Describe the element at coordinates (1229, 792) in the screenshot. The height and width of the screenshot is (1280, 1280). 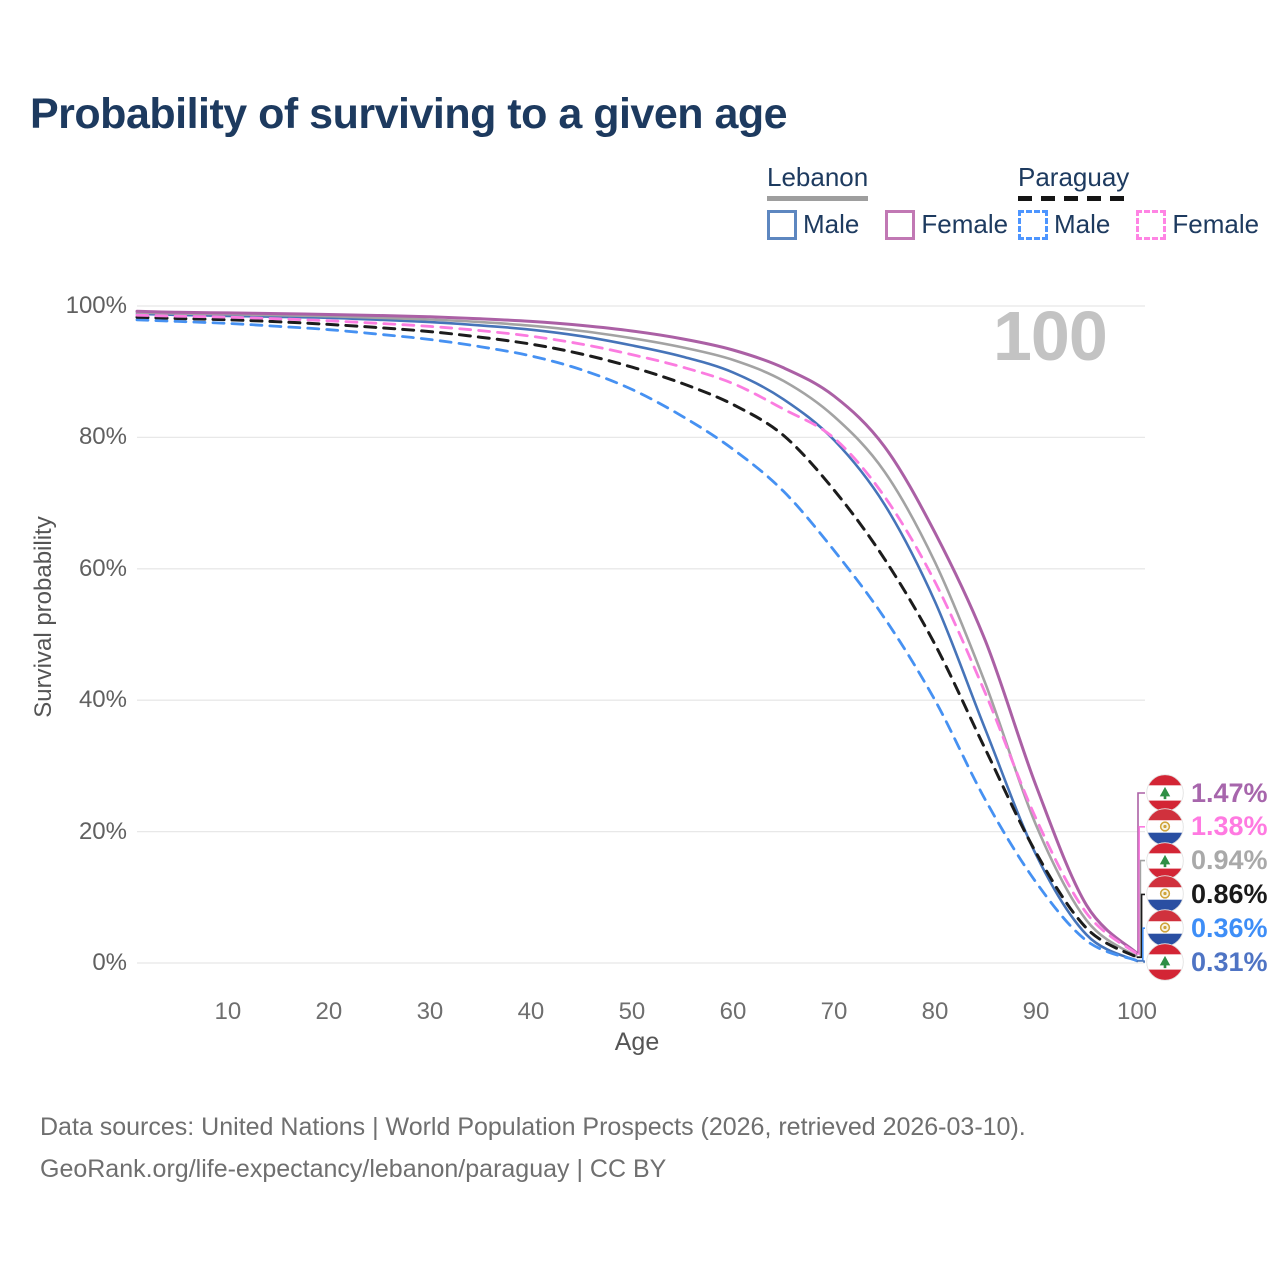
I see `end-label-value: 1.47%` at that location.